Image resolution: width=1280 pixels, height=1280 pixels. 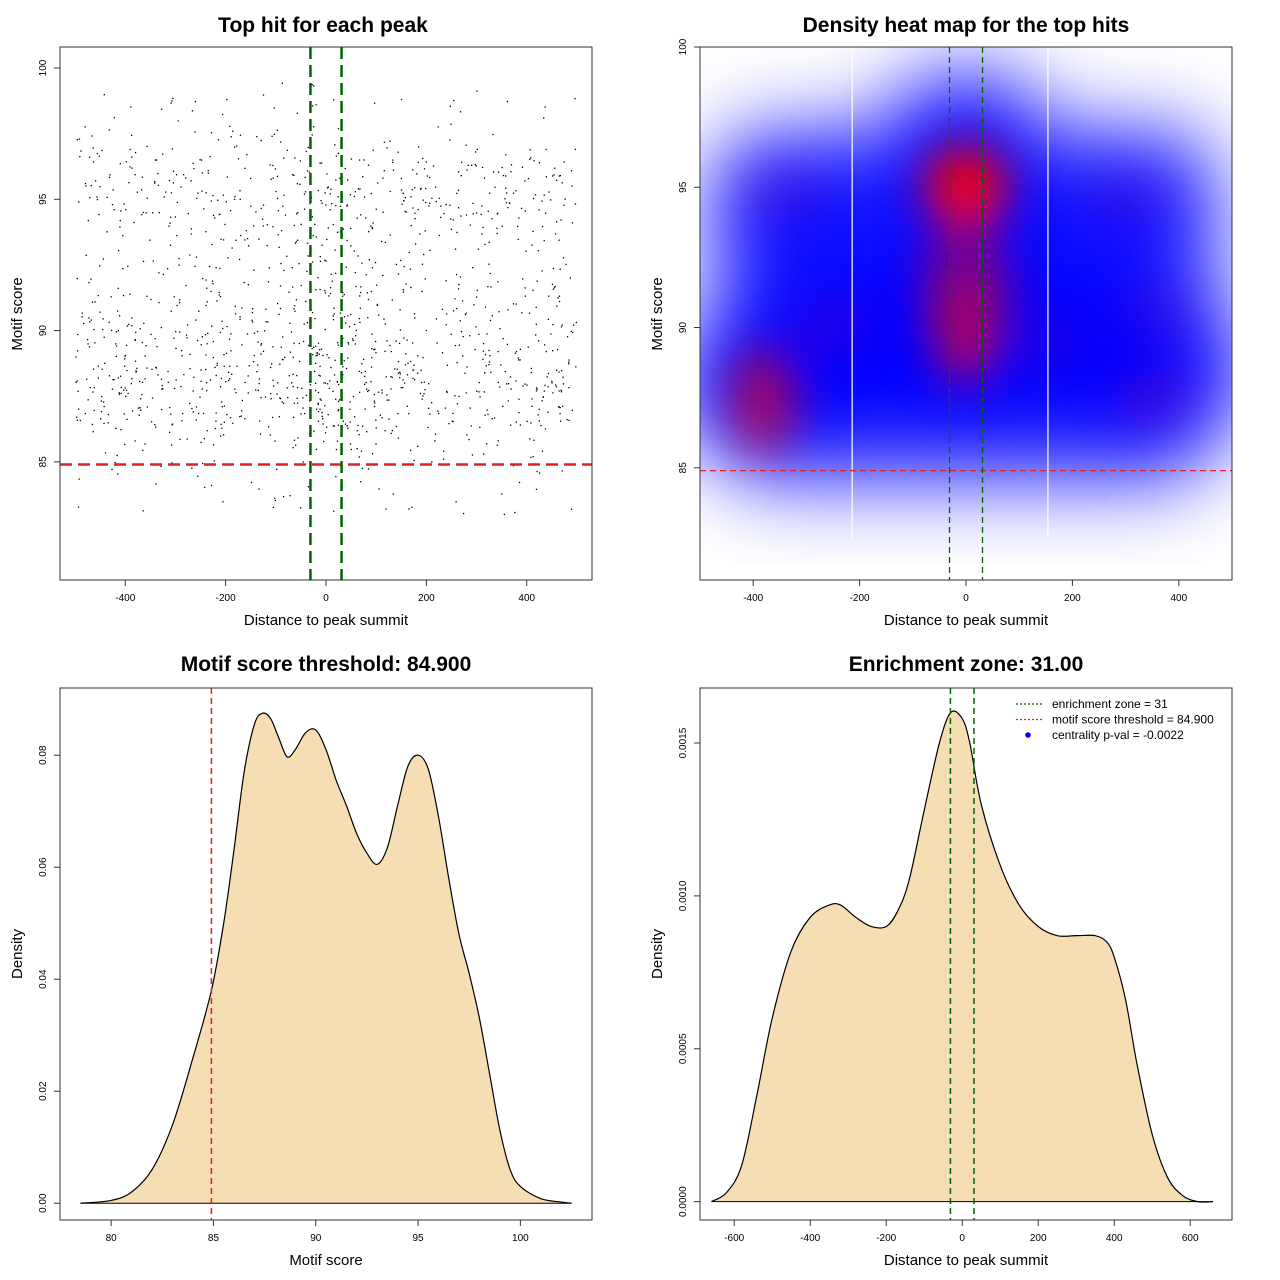 What do you see at coordinates (683, 46) in the screenshot?
I see `heatmap-y-tick-label: 100` at bounding box center [683, 46].